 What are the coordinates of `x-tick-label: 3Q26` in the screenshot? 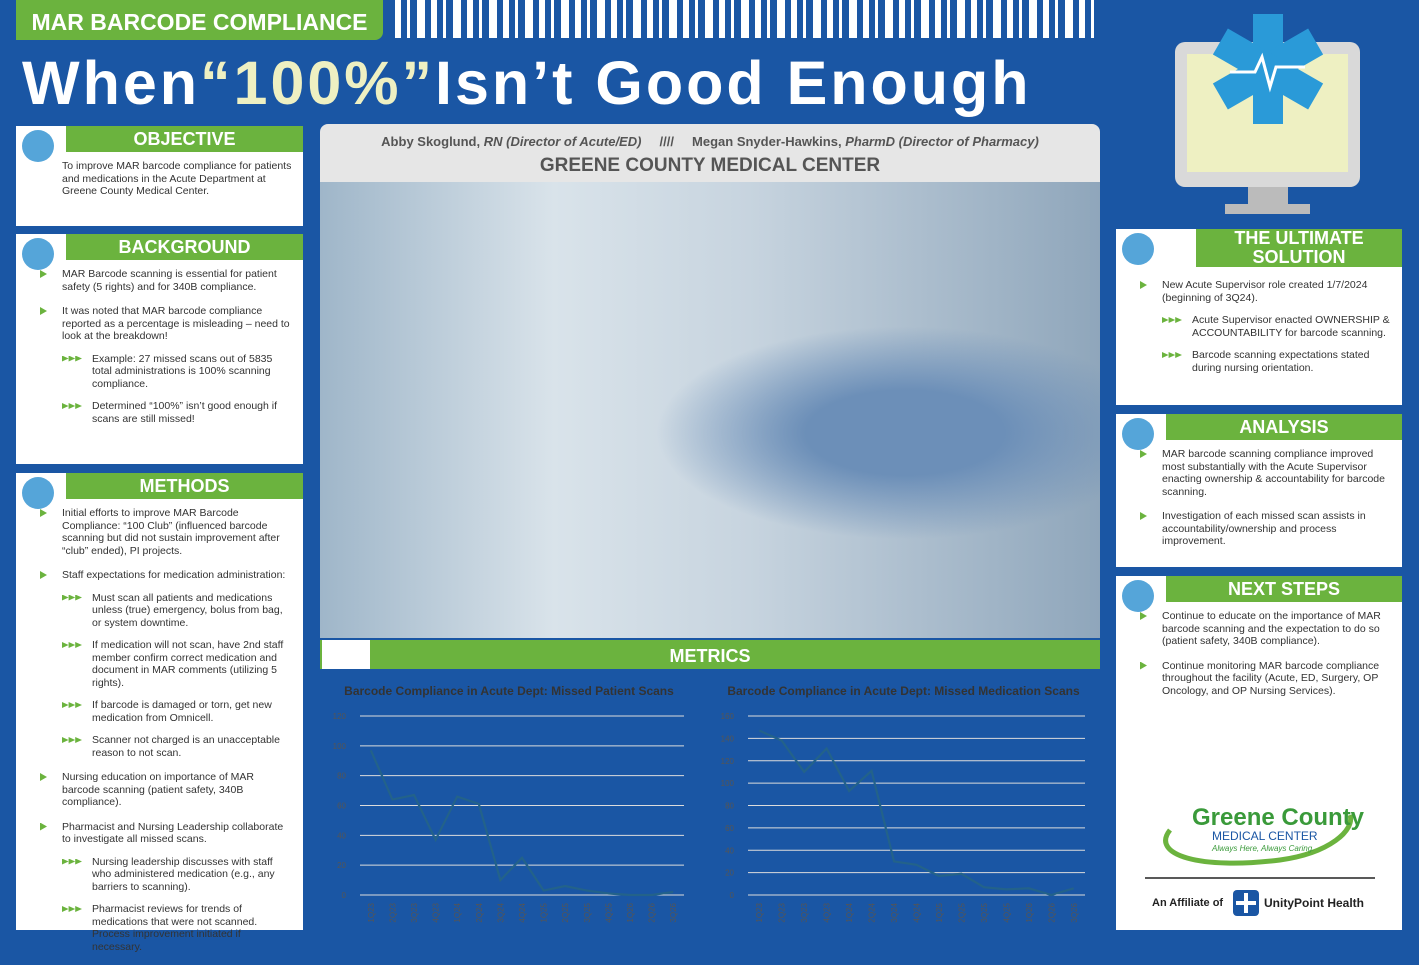 It's located at (673, 912).